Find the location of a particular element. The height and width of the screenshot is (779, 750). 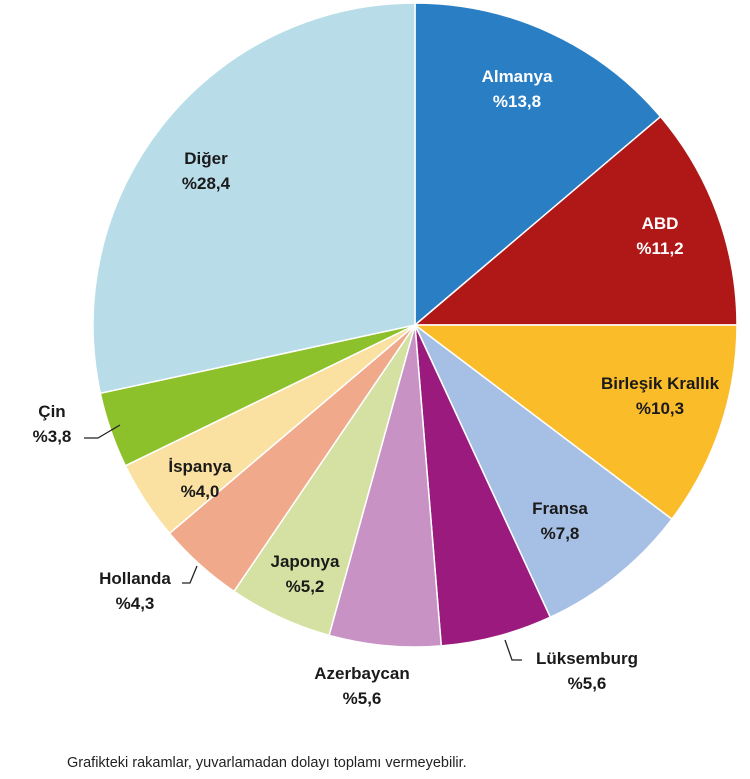

slice-label: Almanya is located at coordinates (517, 76).